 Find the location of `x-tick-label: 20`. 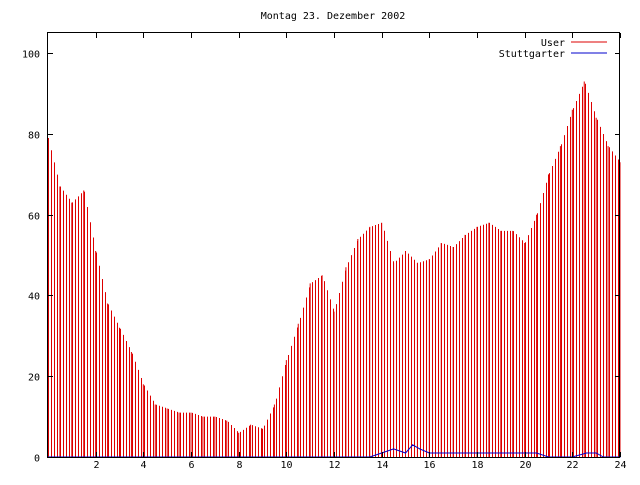

x-tick-label: 20 is located at coordinates (525, 465).